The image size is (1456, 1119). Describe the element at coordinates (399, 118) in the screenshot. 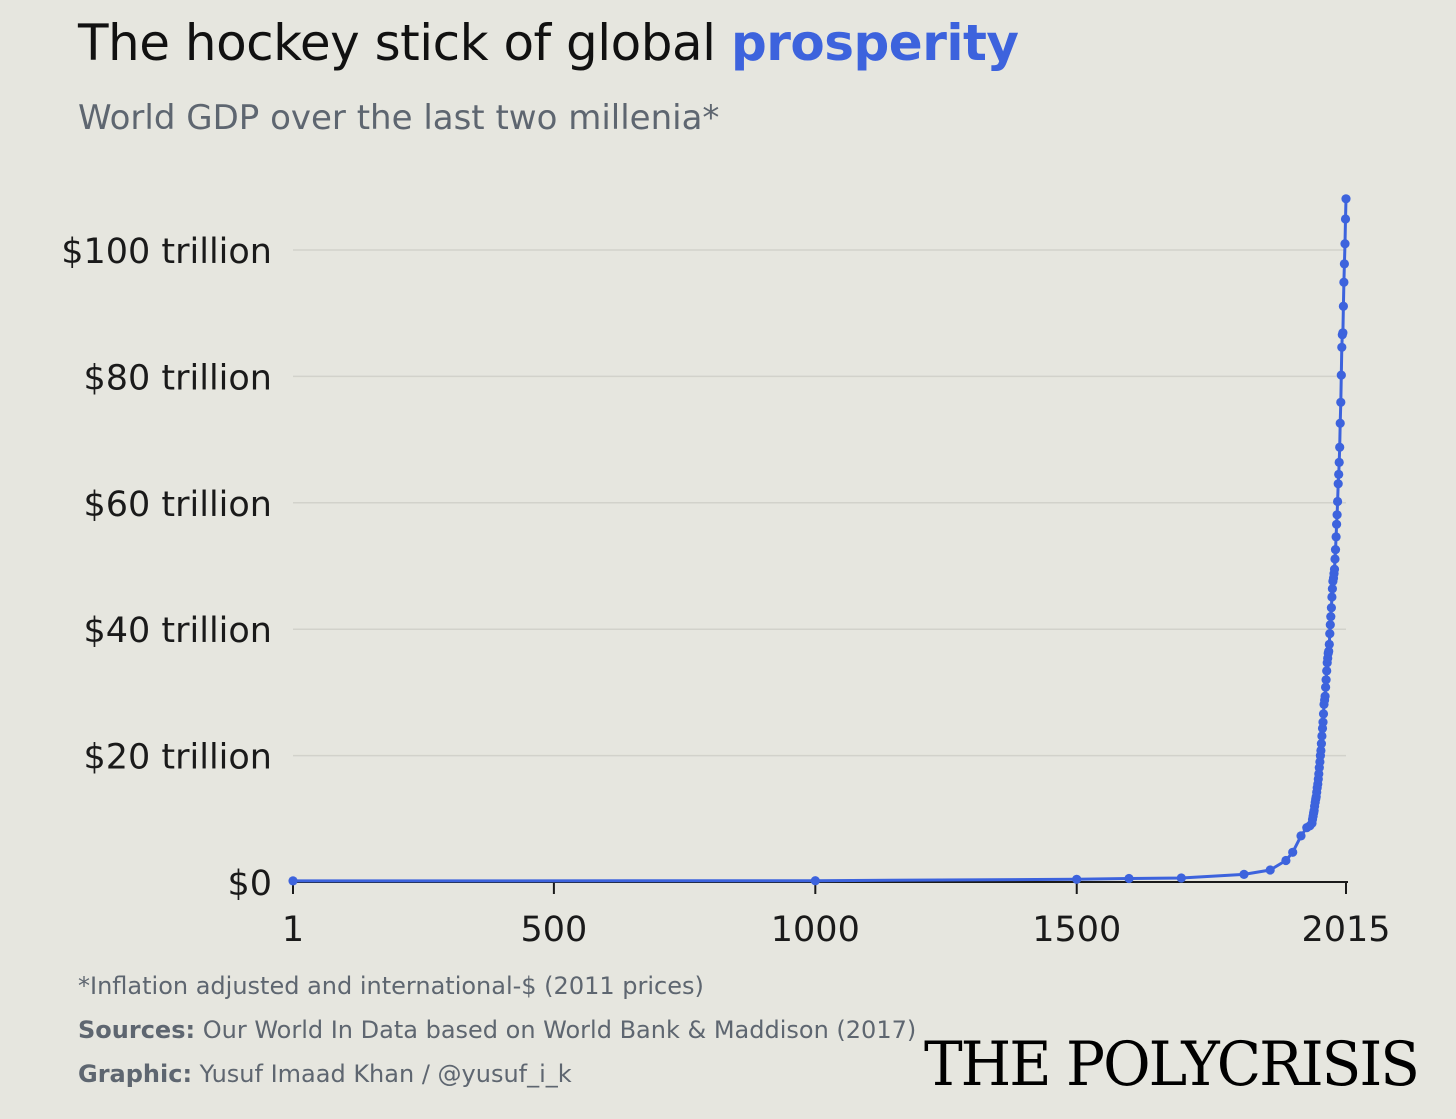

I see `chart-subtitle: World GDP over the last two millenia*` at that location.